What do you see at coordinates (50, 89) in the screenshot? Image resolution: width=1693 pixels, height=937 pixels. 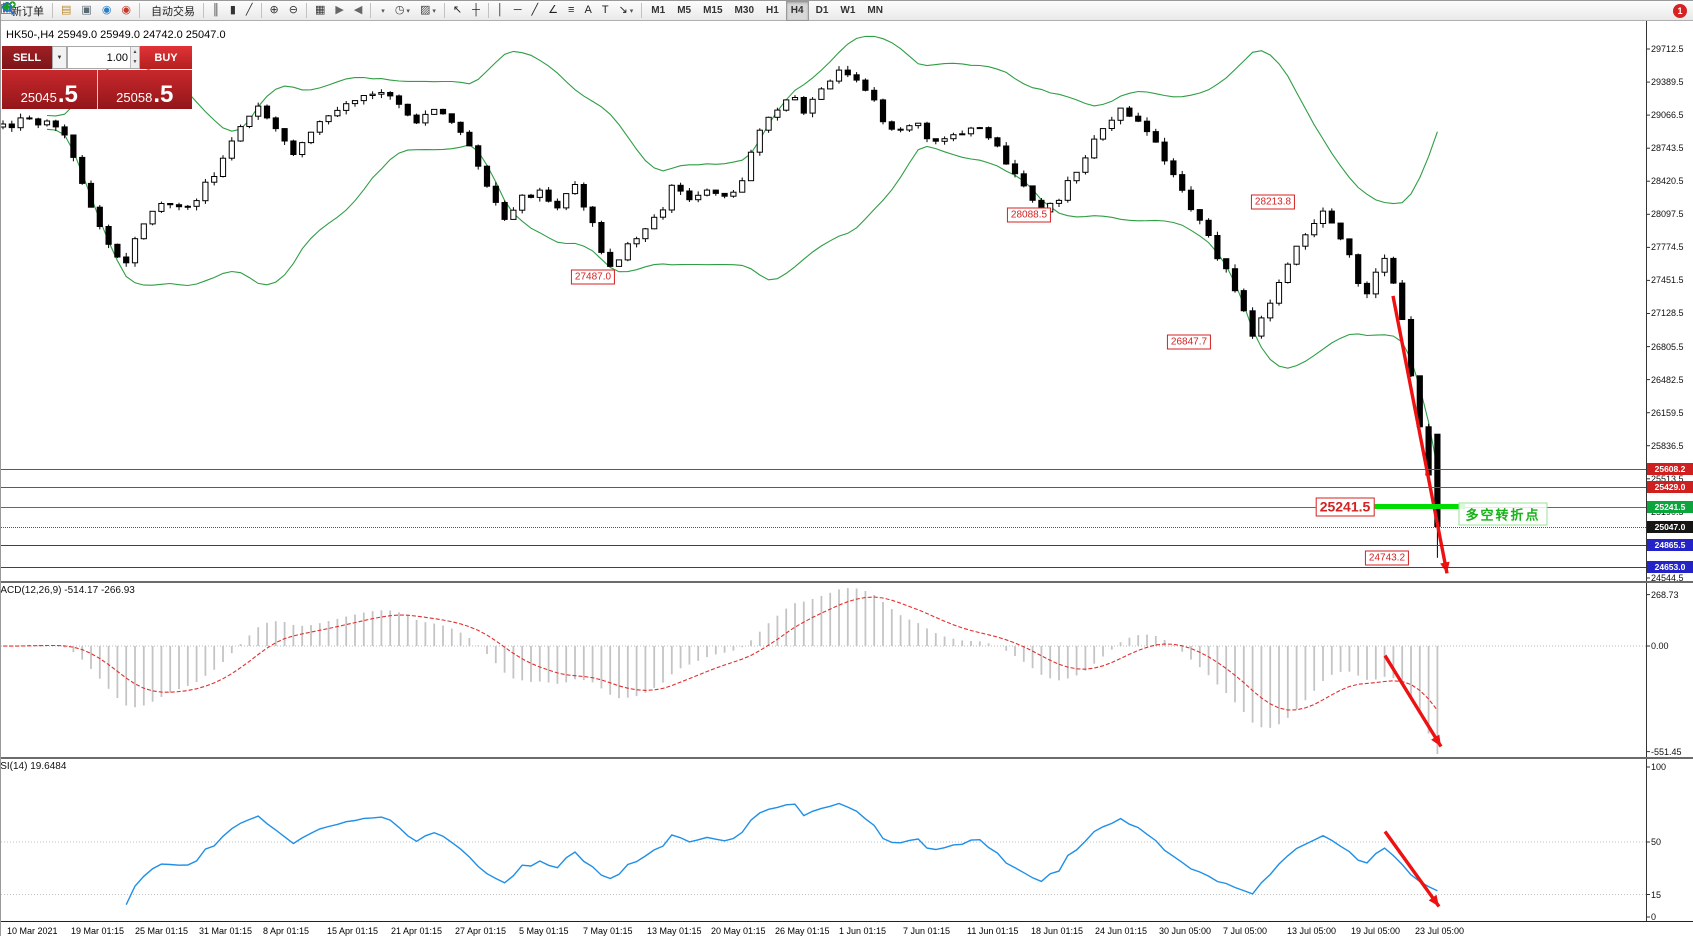 I see `sell-price-display: 25045.5` at bounding box center [50, 89].